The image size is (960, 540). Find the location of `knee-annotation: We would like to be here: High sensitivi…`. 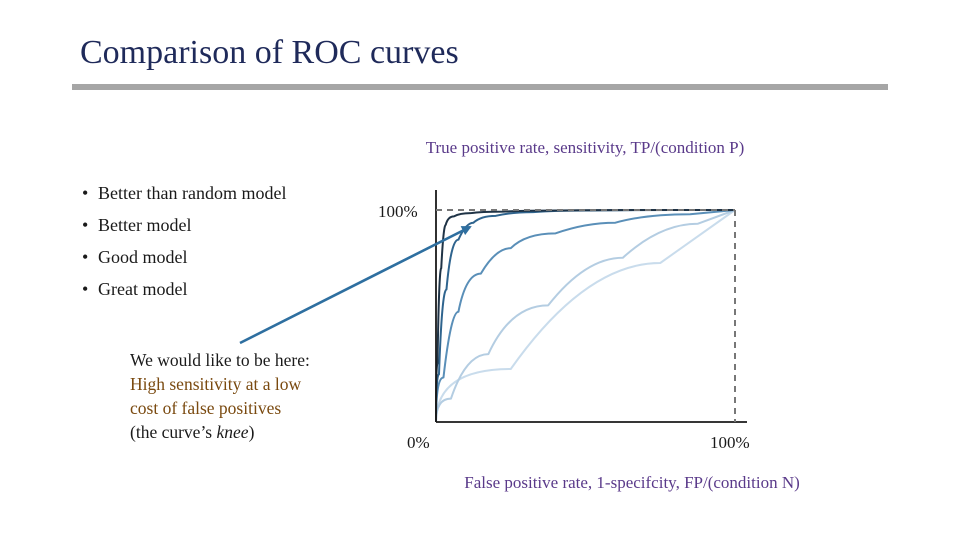

knee-annotation: We would like to be here: High sensitivi… is located at coordinates (220, 396).